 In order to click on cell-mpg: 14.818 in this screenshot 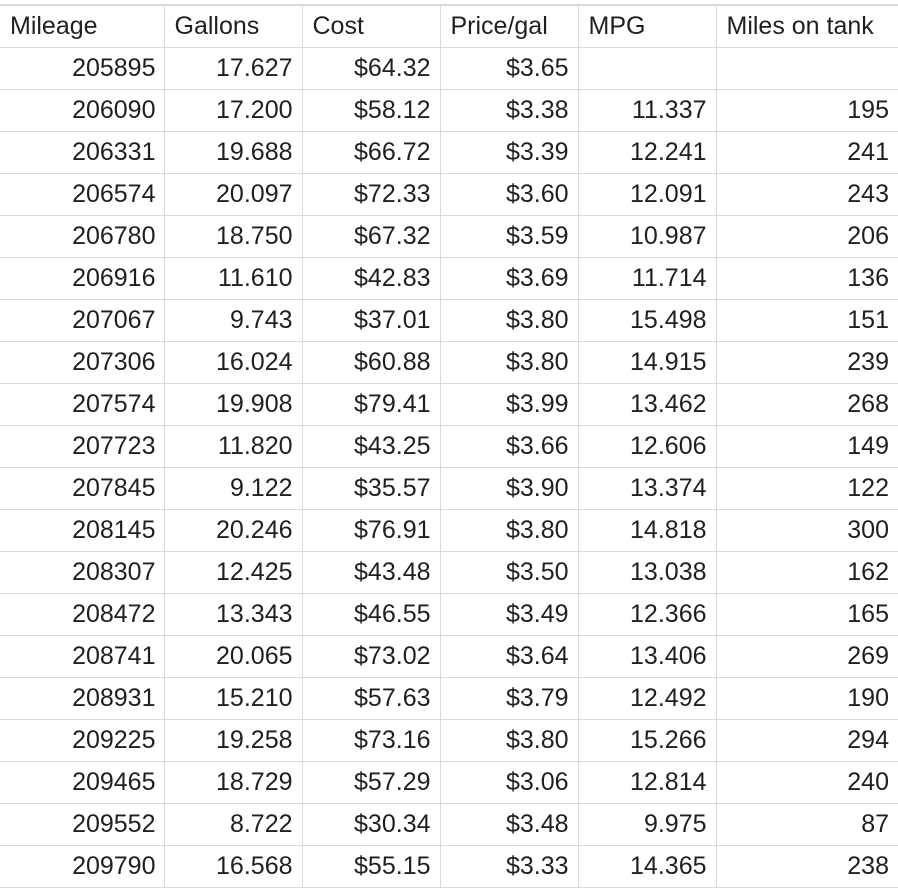, I will do `click(647, 530)`.